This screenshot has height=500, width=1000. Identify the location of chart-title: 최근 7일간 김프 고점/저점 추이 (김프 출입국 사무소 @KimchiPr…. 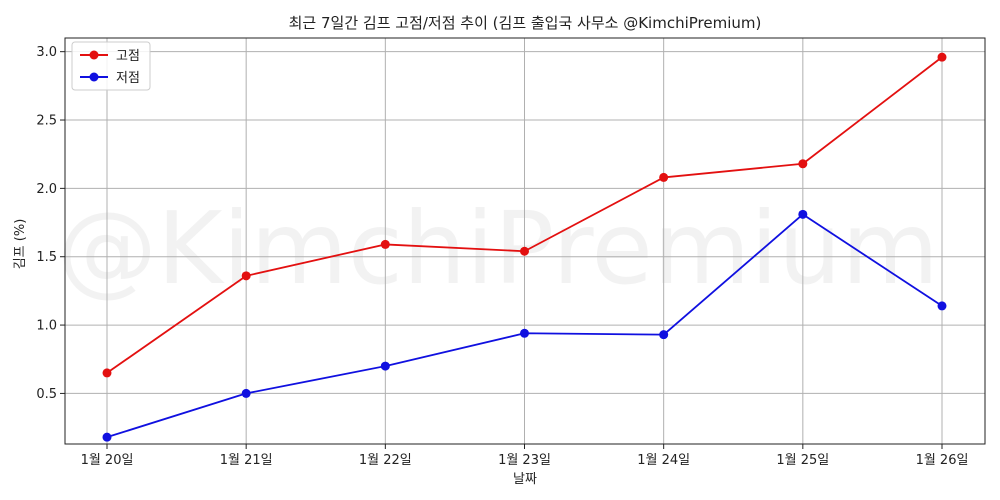
(525, 23).